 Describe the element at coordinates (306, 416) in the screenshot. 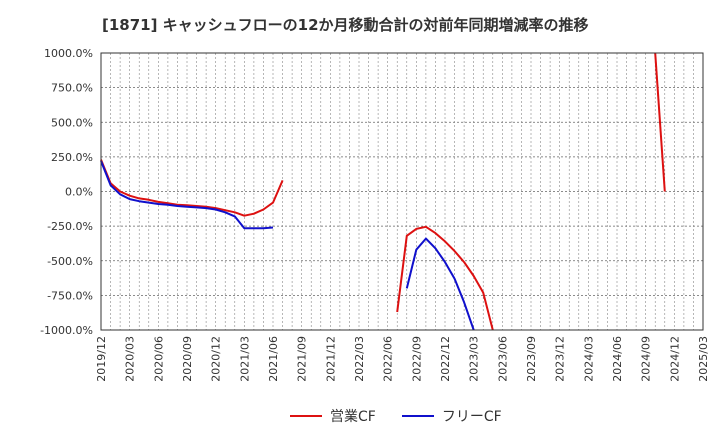

I see `legend-swatch-operating-cf` at that location.